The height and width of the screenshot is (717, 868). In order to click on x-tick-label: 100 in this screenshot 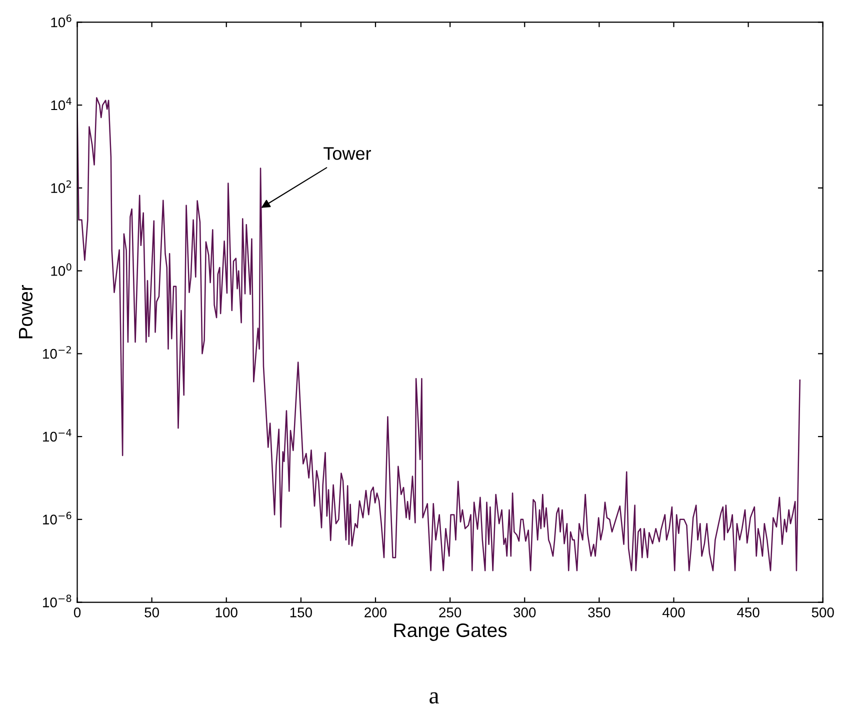, I will do `click(227, 613)`.